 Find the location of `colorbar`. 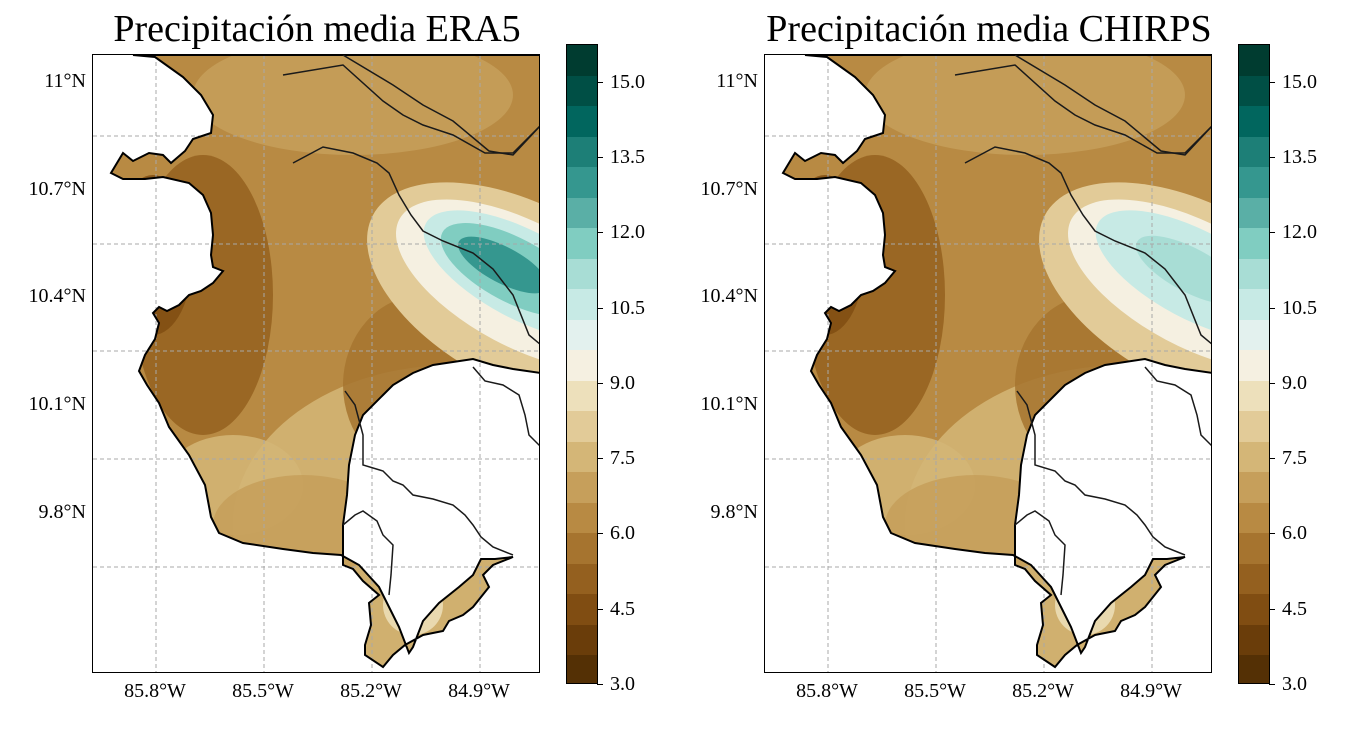

colorbar is located at coordinates (1254, 364).